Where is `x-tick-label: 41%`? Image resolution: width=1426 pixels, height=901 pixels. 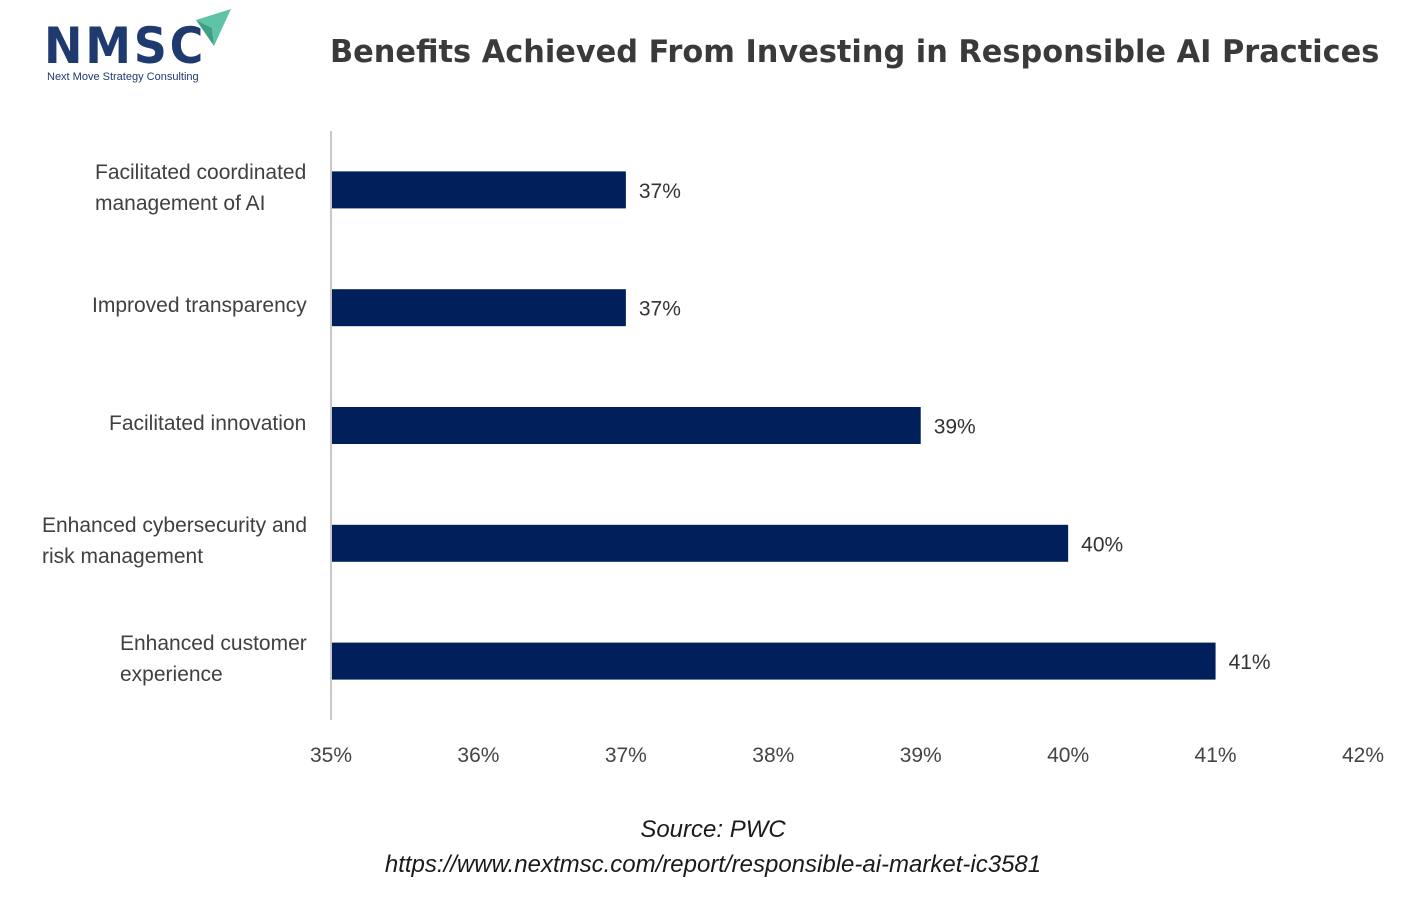
x-tick-label: 41% is located at coordinates (1216, 755).